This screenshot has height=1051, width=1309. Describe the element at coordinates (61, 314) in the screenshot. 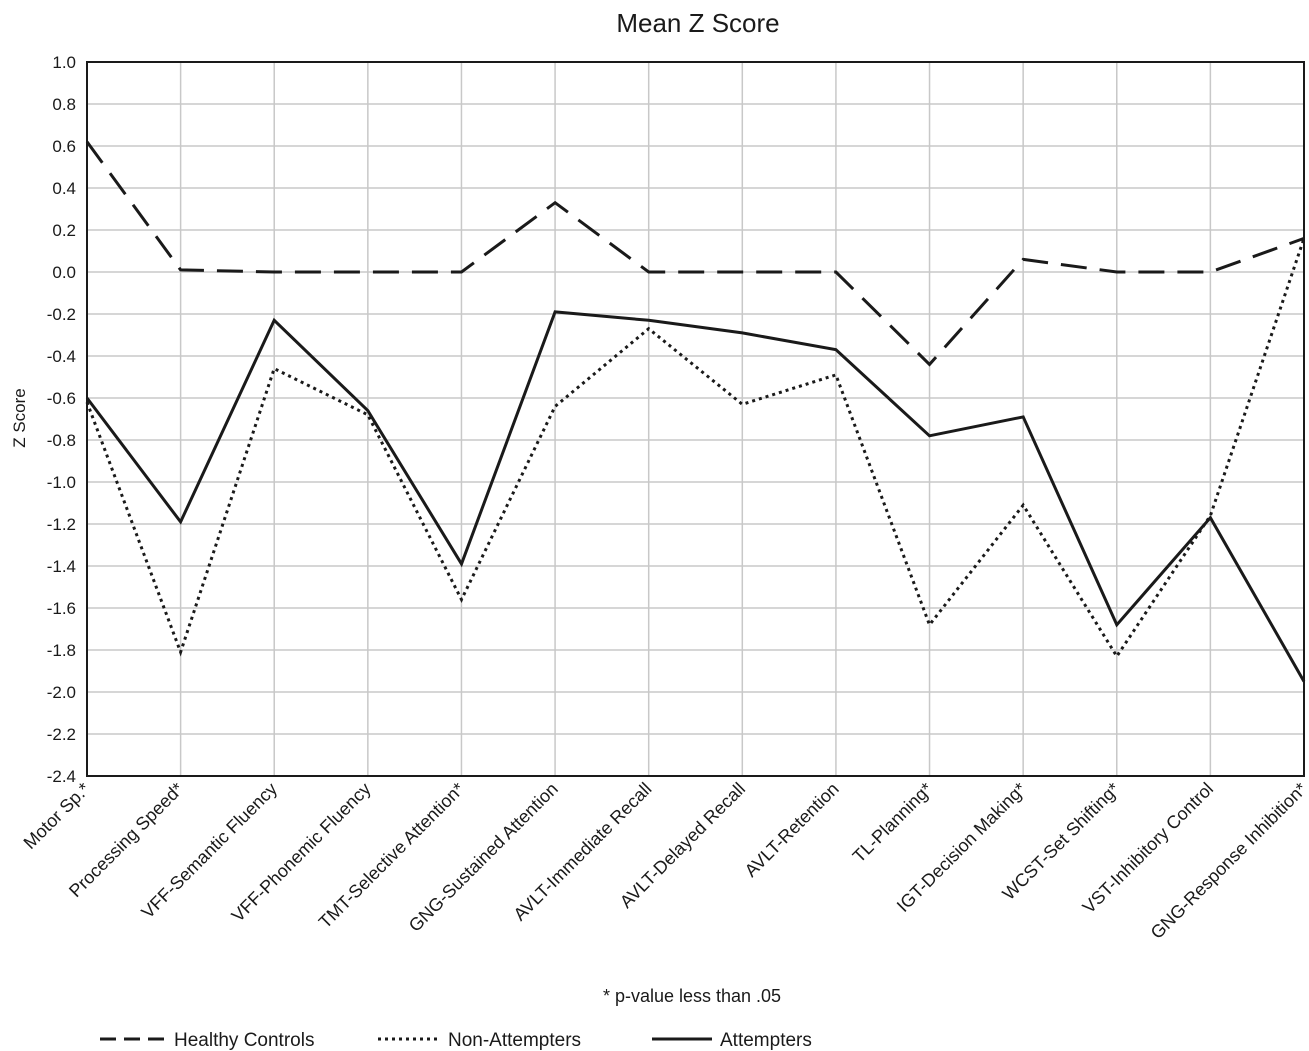

I see `y-tick-label: -0.2` at that location.